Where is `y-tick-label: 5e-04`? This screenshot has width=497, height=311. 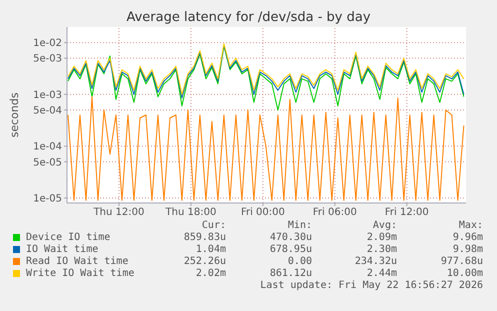
y-tick-label: 5e-04 is located at coordinates (47, 111).